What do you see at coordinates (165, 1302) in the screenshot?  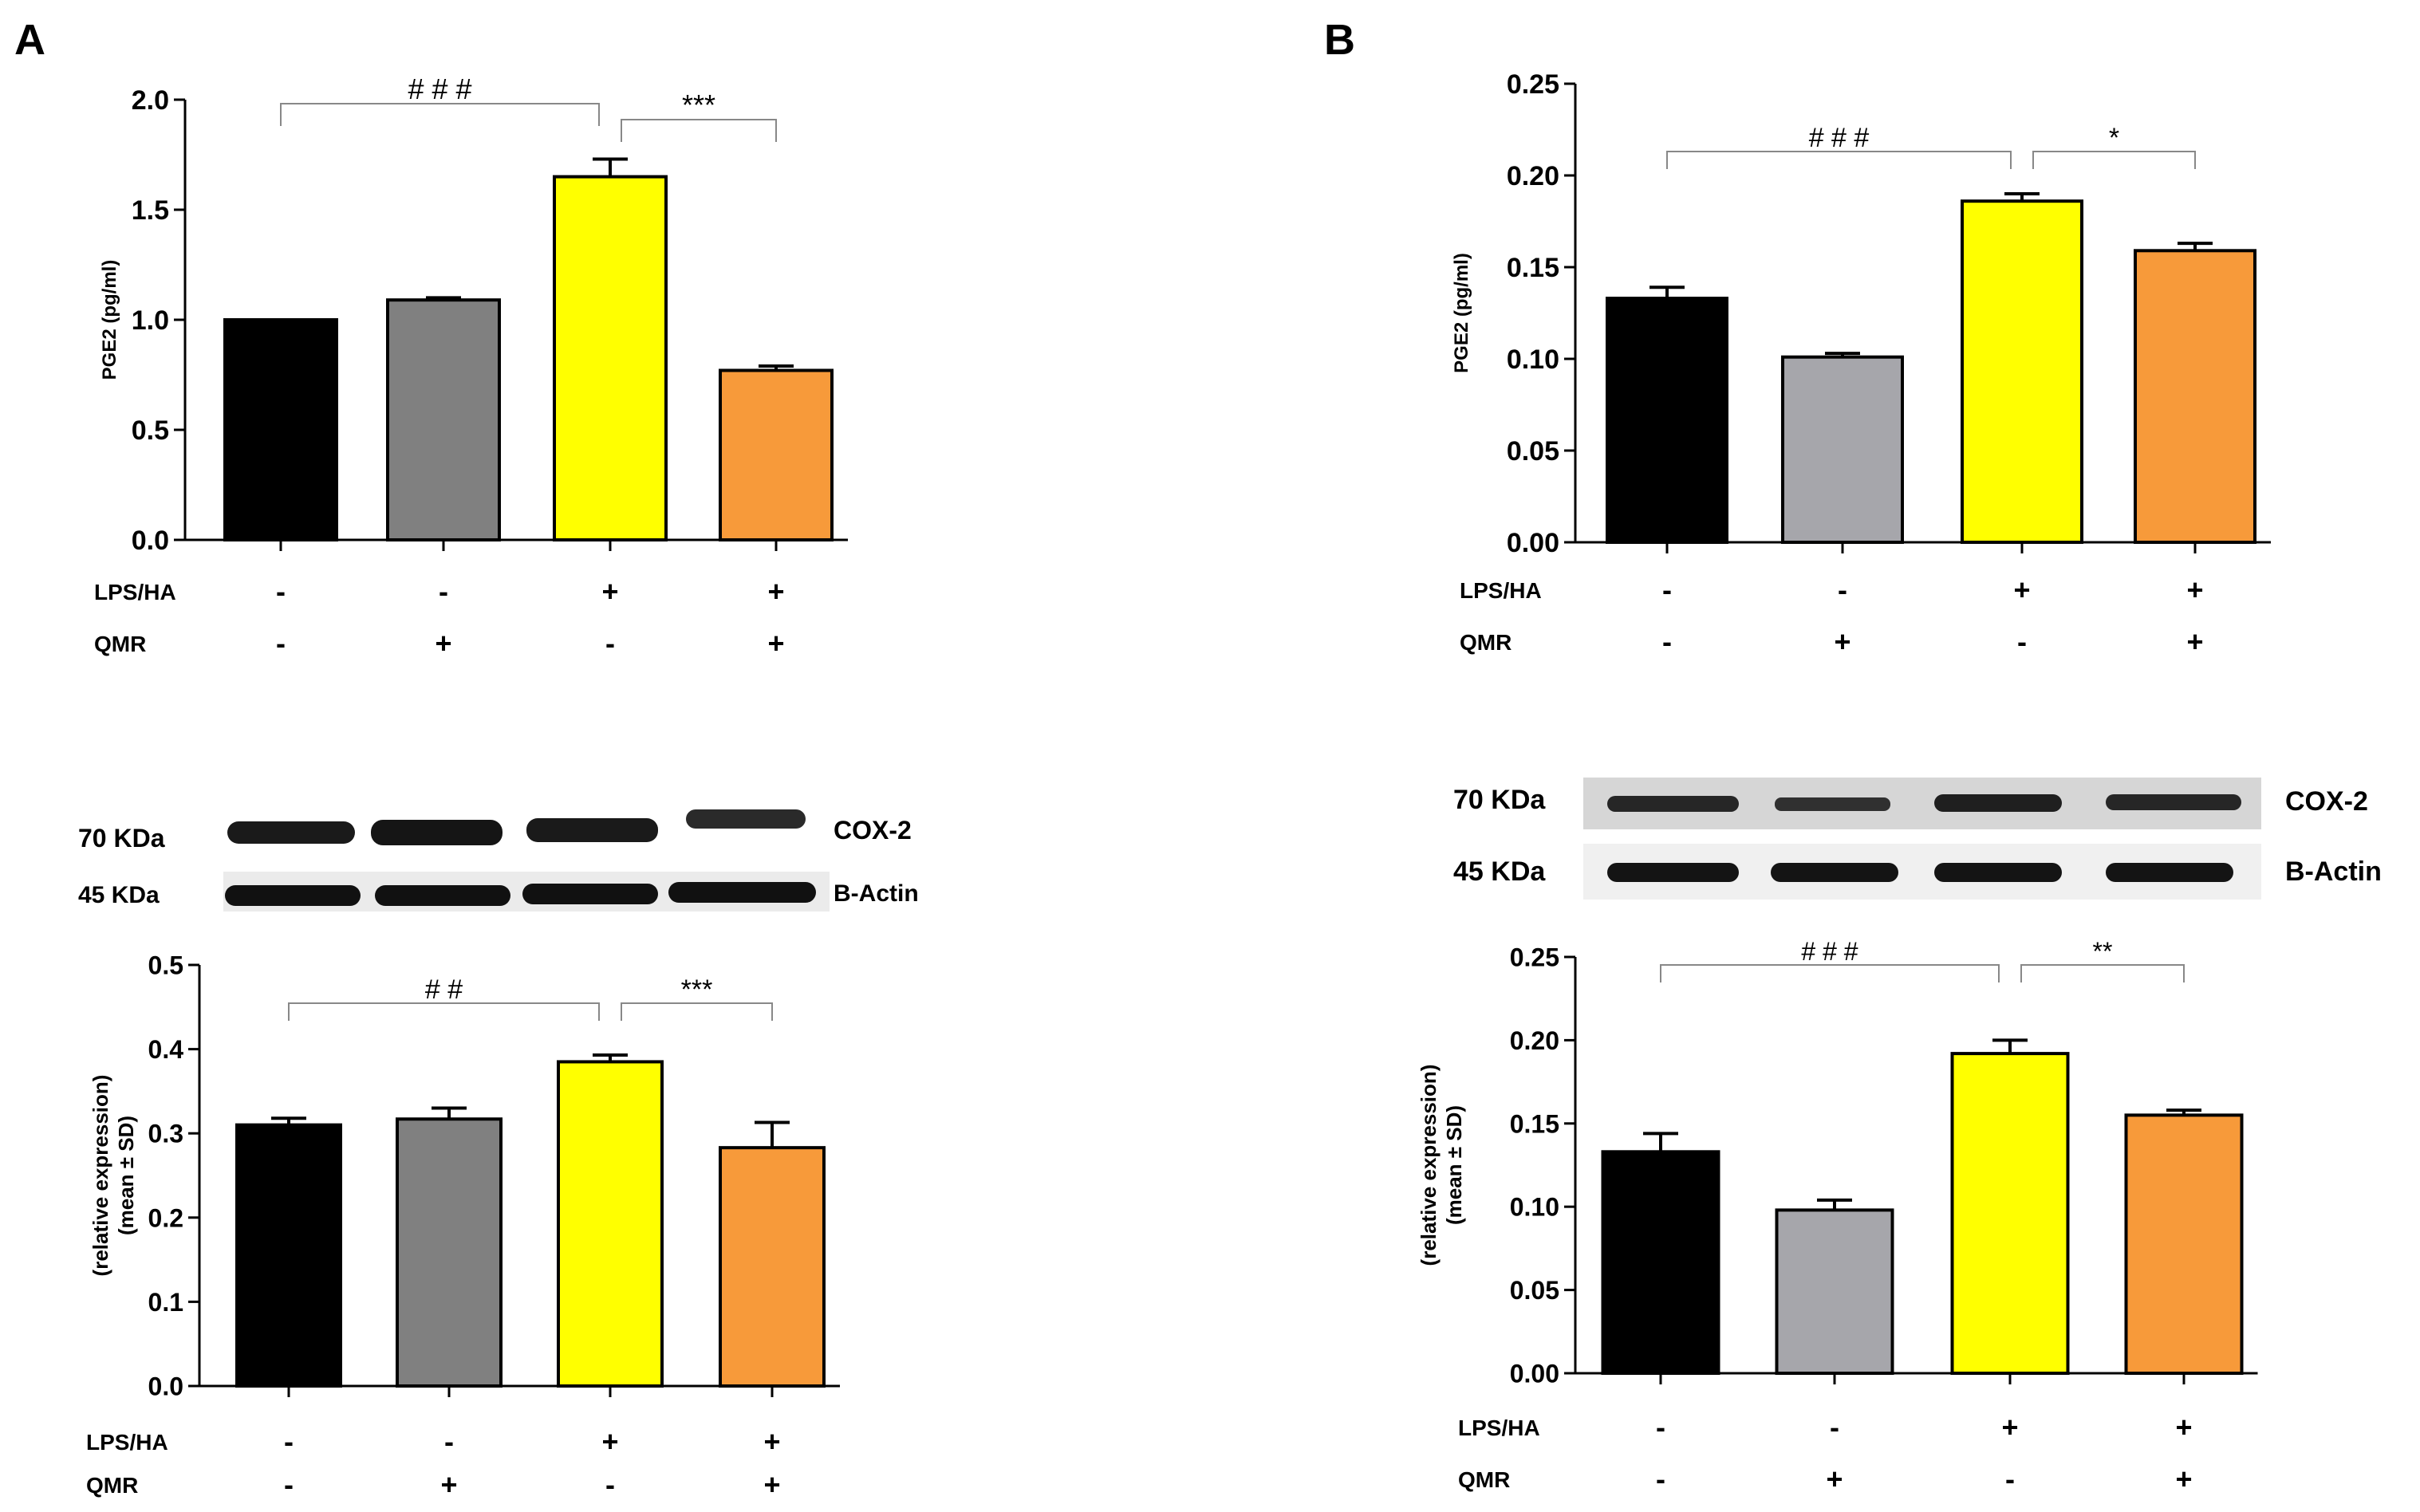 I see `y-tick-label: 0.1` at bounding box center [165, 1302].